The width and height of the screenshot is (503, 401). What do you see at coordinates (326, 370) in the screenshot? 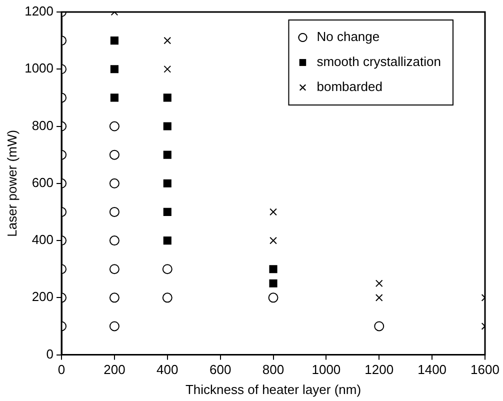
I see `x-tick-label: 1000` at bounding box center [326, 370].